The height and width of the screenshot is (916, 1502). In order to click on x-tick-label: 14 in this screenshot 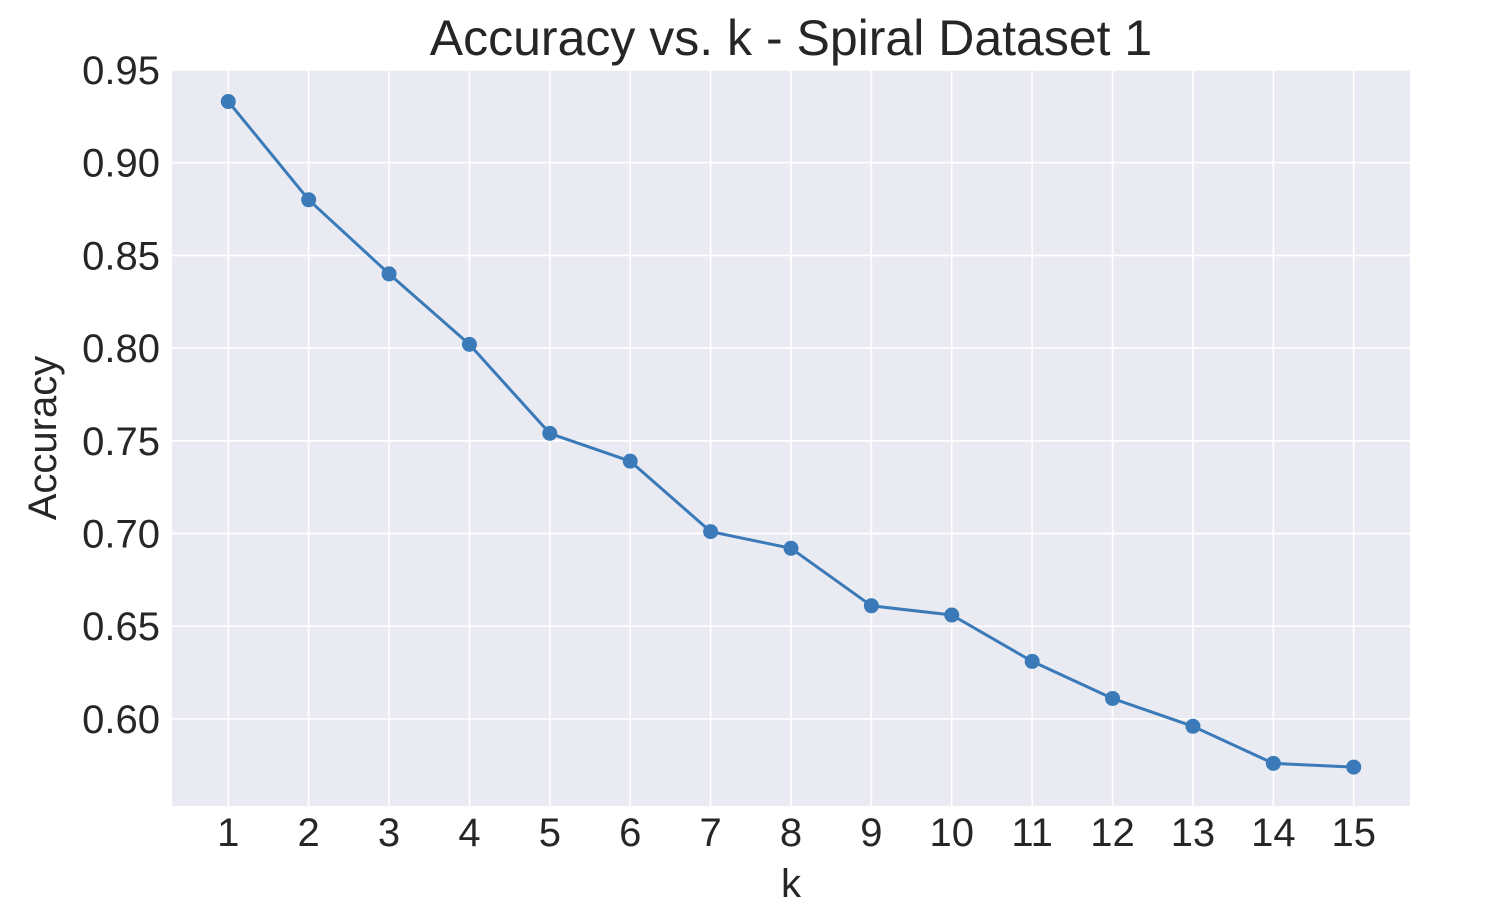, I will do `click(1273, 833)`.